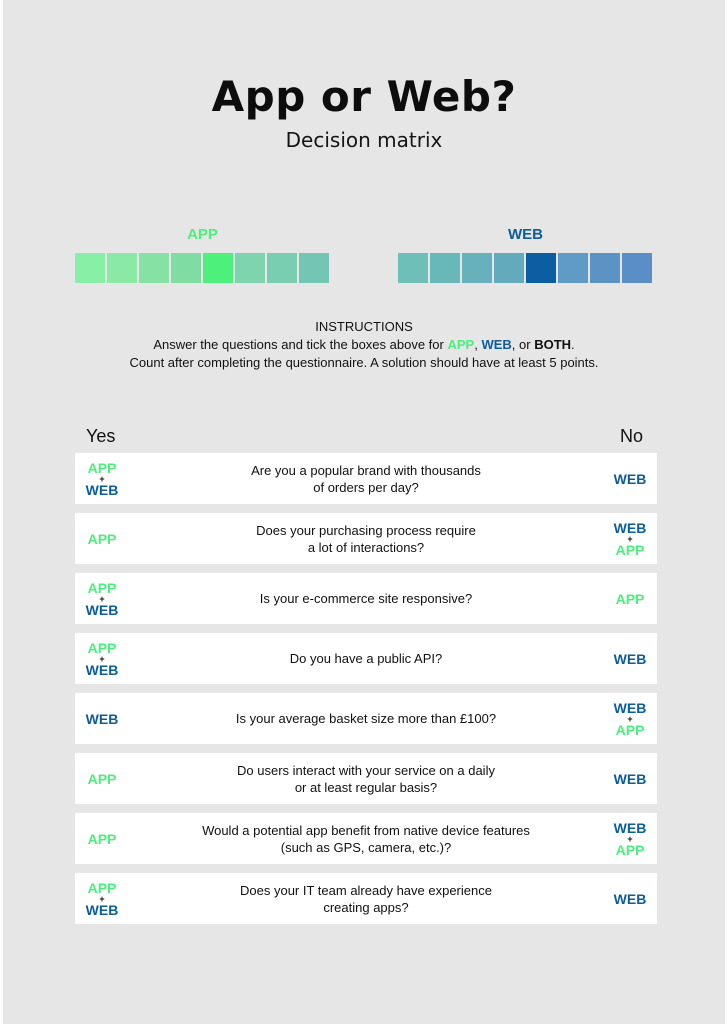 The width and height of the screenshot is (728, 1024). What do you see at coordinates (202, 268) in the screenshot?
I see `app-tally-boxes` at bounding box center [202, 268].